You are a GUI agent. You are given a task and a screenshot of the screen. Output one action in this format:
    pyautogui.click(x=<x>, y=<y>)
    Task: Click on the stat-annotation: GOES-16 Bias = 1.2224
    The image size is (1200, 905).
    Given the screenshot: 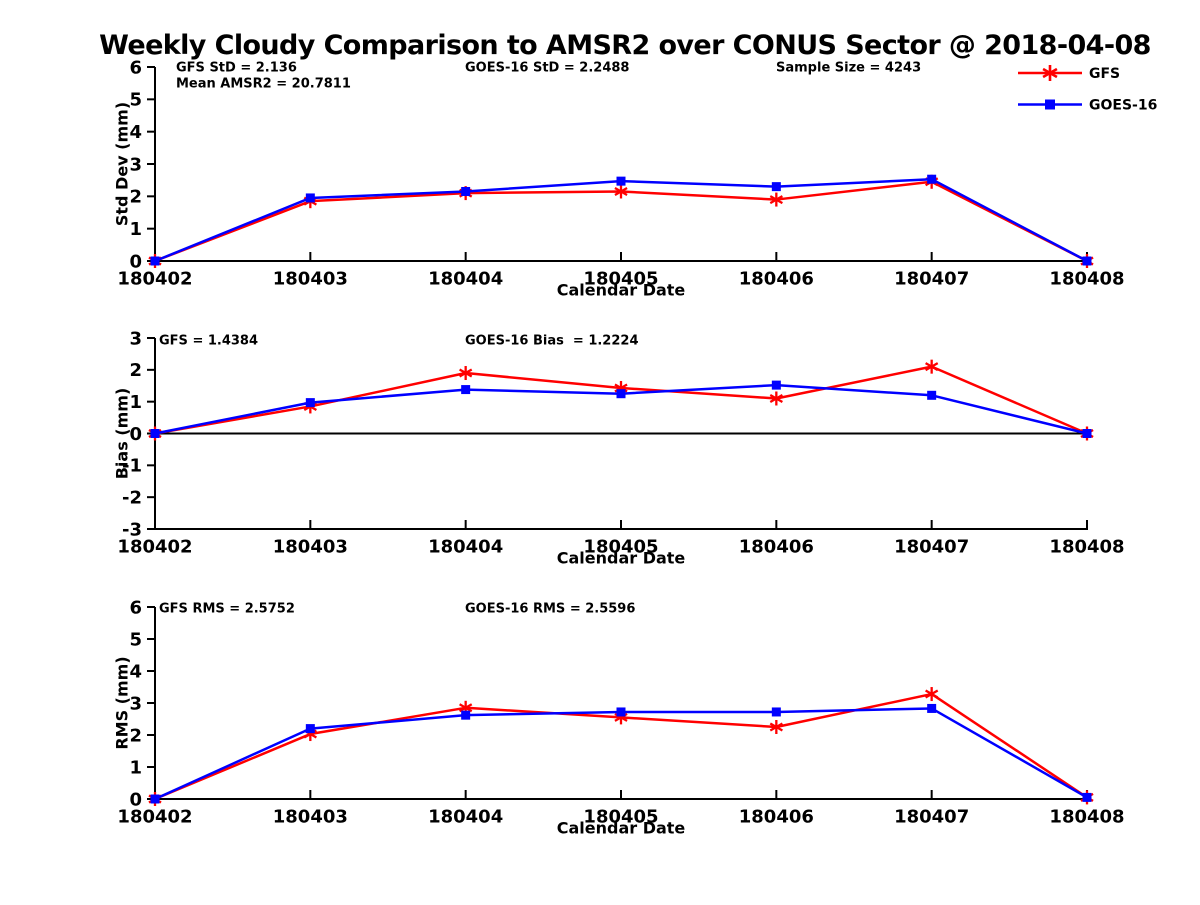 What is the action you would take?
    pyautogui.click(x=552, y=341)
    